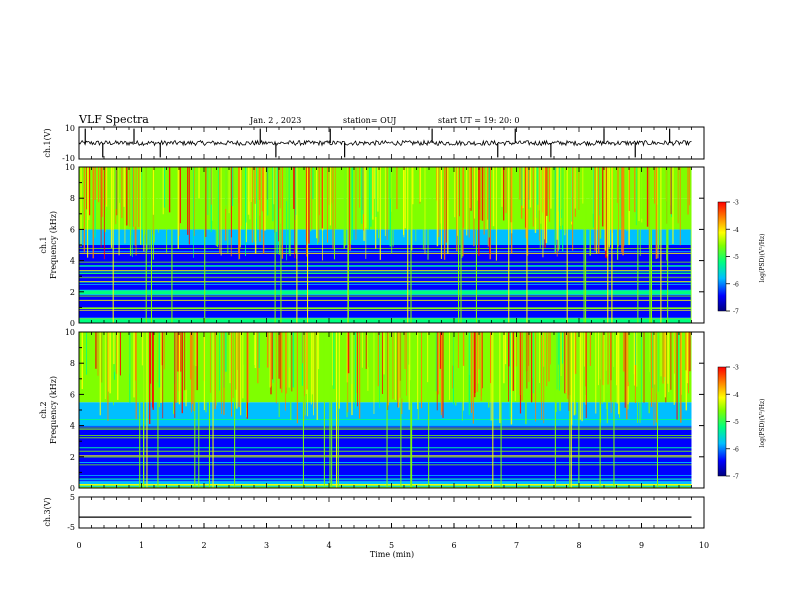 The height and width of the screenshot is (616, 792). What do you see at coordinates (516, 545) in the screenshot?
I see `xtick-label: 7` at bounding box center [516, 545].